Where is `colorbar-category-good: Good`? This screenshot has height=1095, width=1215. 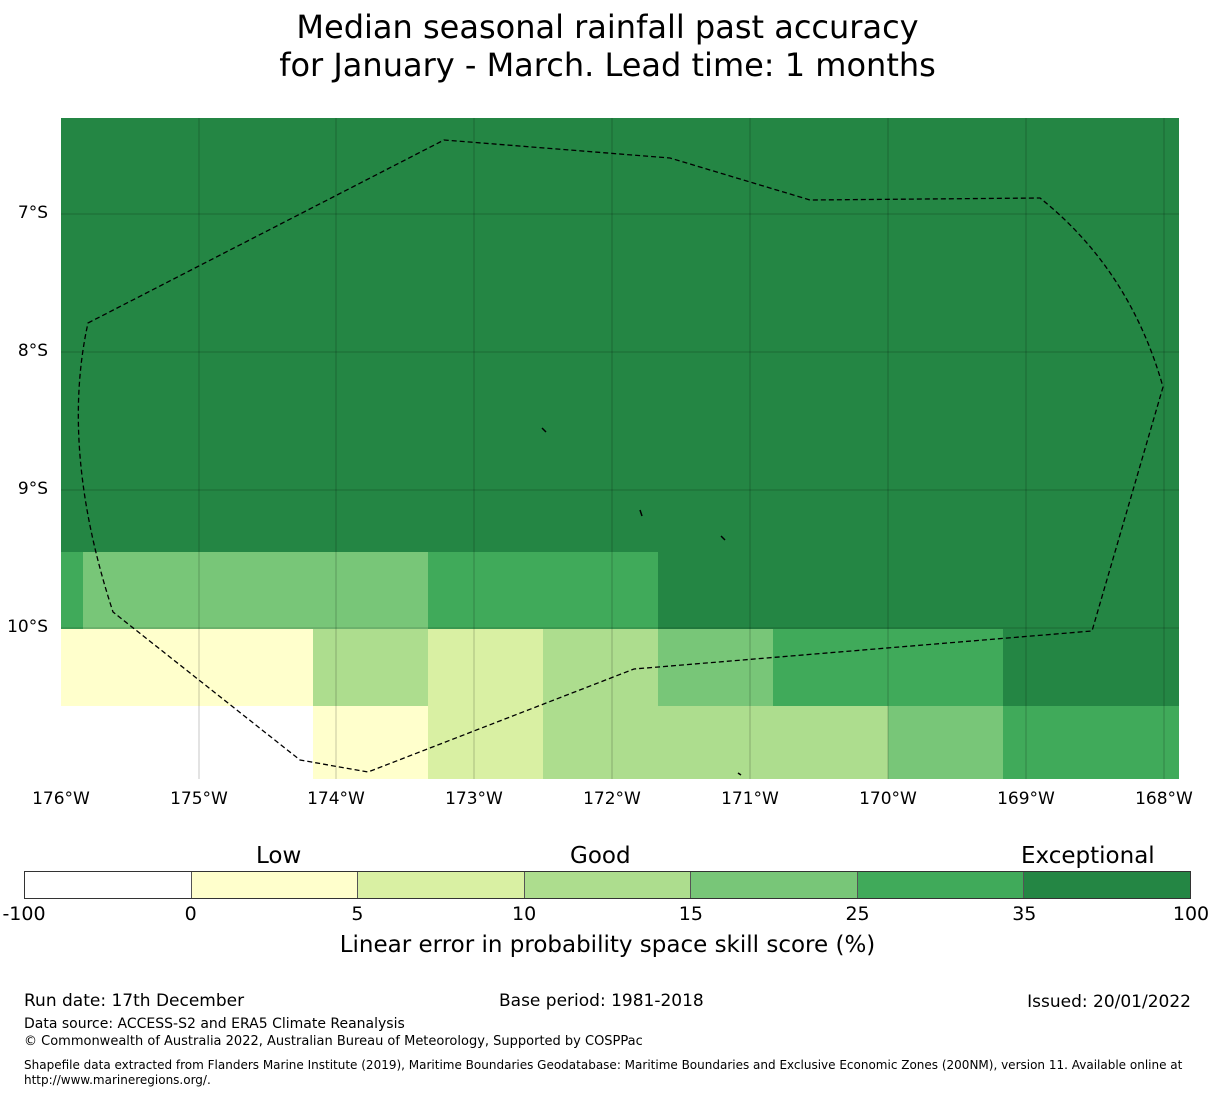 colorbar-category-good: Good is located at coordinates (600, 856).